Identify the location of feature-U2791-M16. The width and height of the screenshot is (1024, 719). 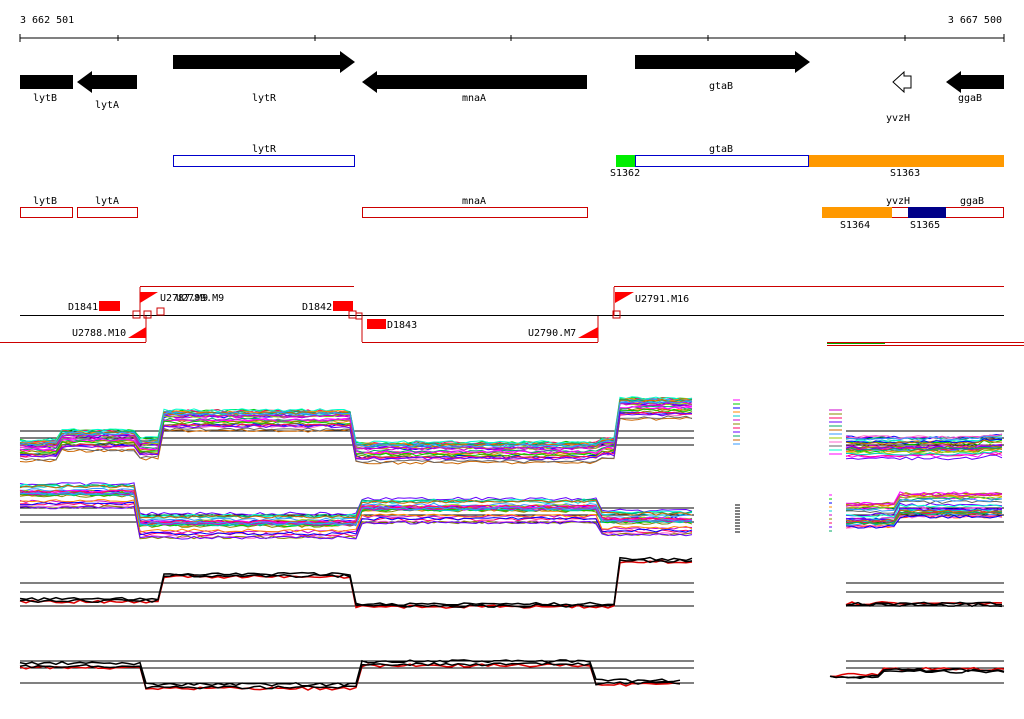
(624, 297).